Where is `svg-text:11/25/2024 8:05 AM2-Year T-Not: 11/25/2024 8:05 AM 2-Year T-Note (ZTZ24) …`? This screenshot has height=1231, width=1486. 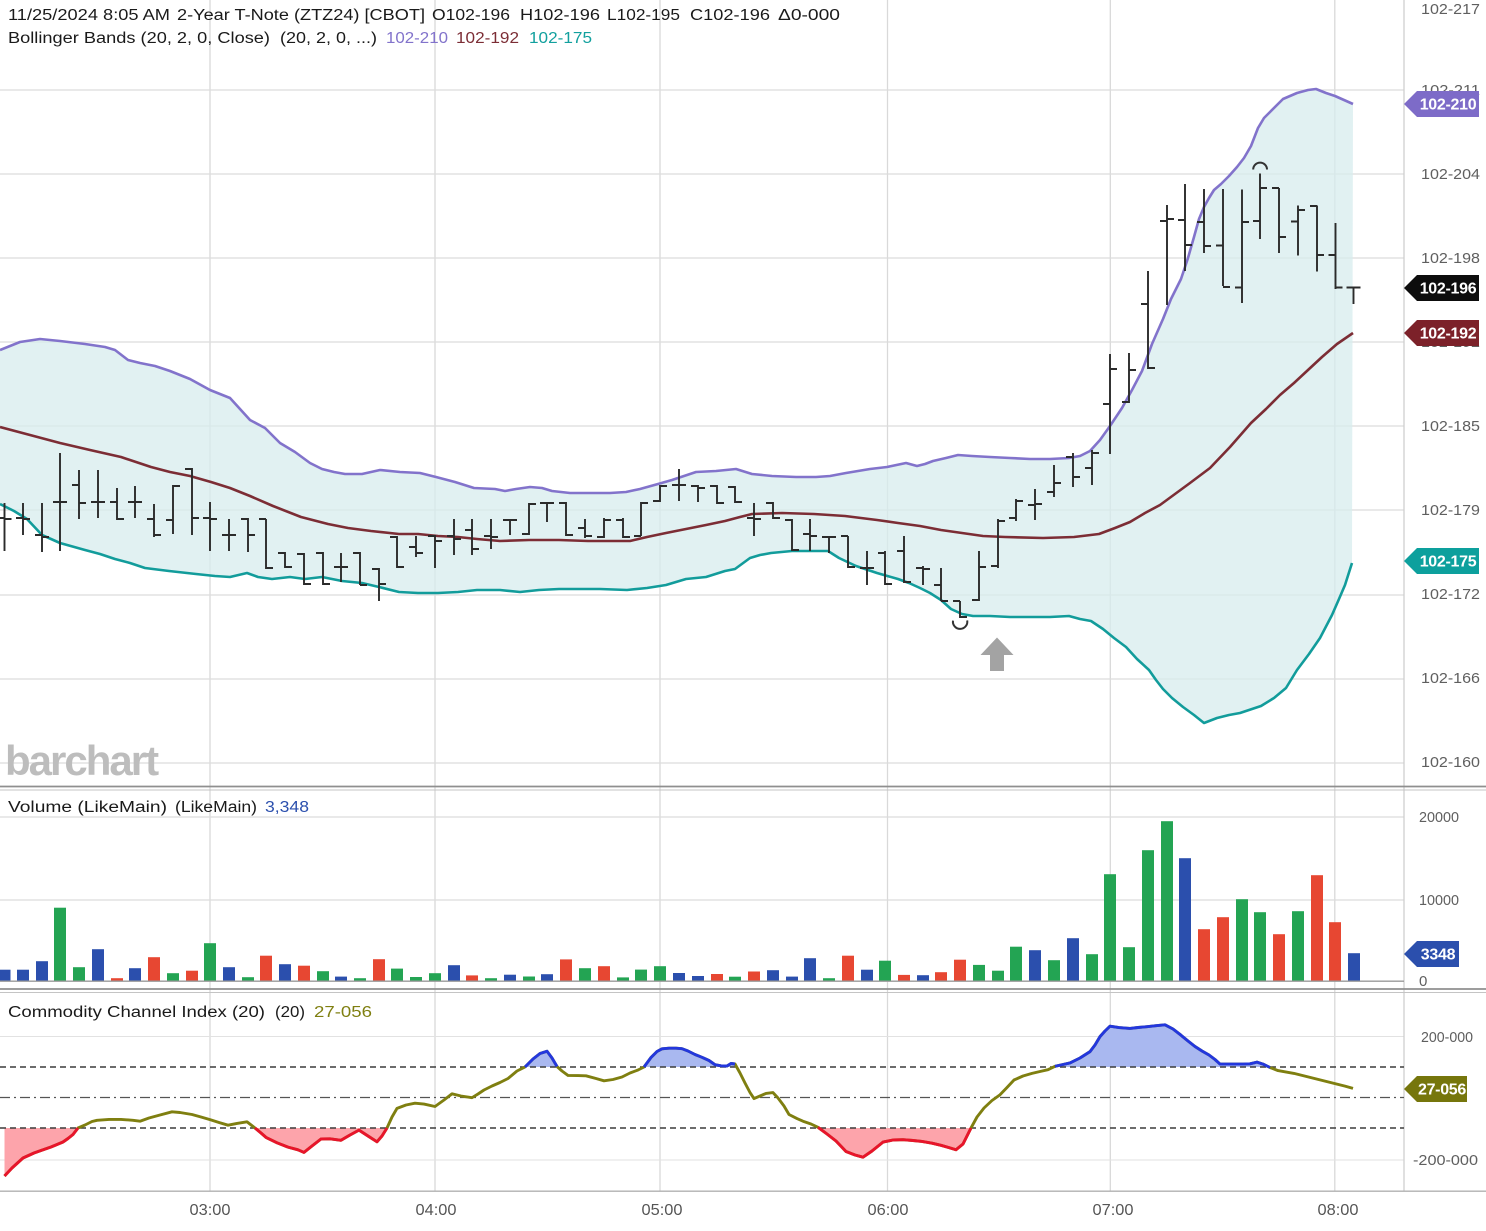 svg-text:11/25/2024 8:05 AM2-Year T-Not: 11/25/2024 8:05 AM 2-Year T-Note (ZTZ24) … is located at coordinates (424, 15).